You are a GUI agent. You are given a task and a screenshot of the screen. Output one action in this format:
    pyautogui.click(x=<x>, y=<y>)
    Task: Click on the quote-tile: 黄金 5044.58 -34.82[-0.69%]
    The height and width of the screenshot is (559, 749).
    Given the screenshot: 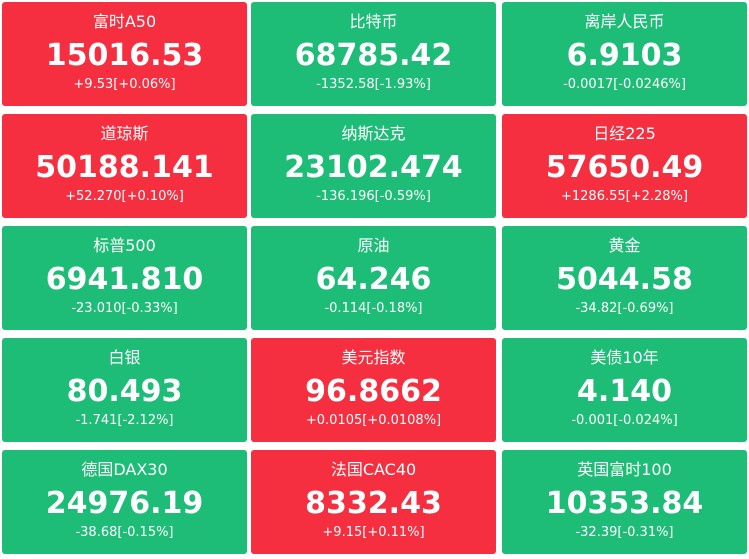 What is the action you would take?
    pyautogui.click(x=624, y=278)
    